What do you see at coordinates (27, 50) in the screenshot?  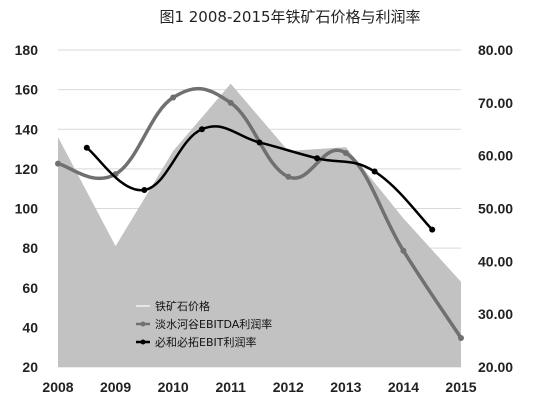 I see `y-left-tick-label: 180` at bounding box center [27, 50].